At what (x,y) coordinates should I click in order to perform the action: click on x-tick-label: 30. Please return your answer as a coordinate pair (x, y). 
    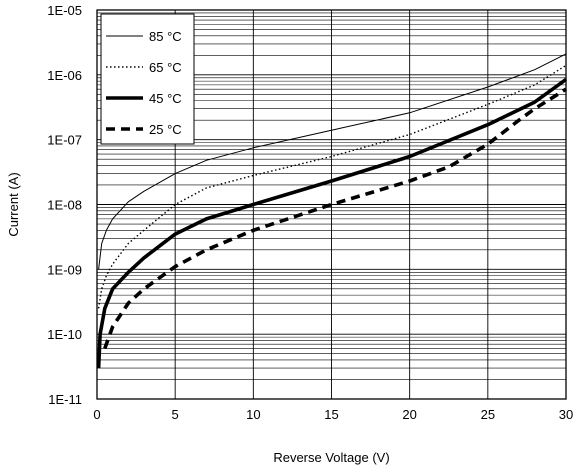
    Looking at the image, I should click on (566, 414).